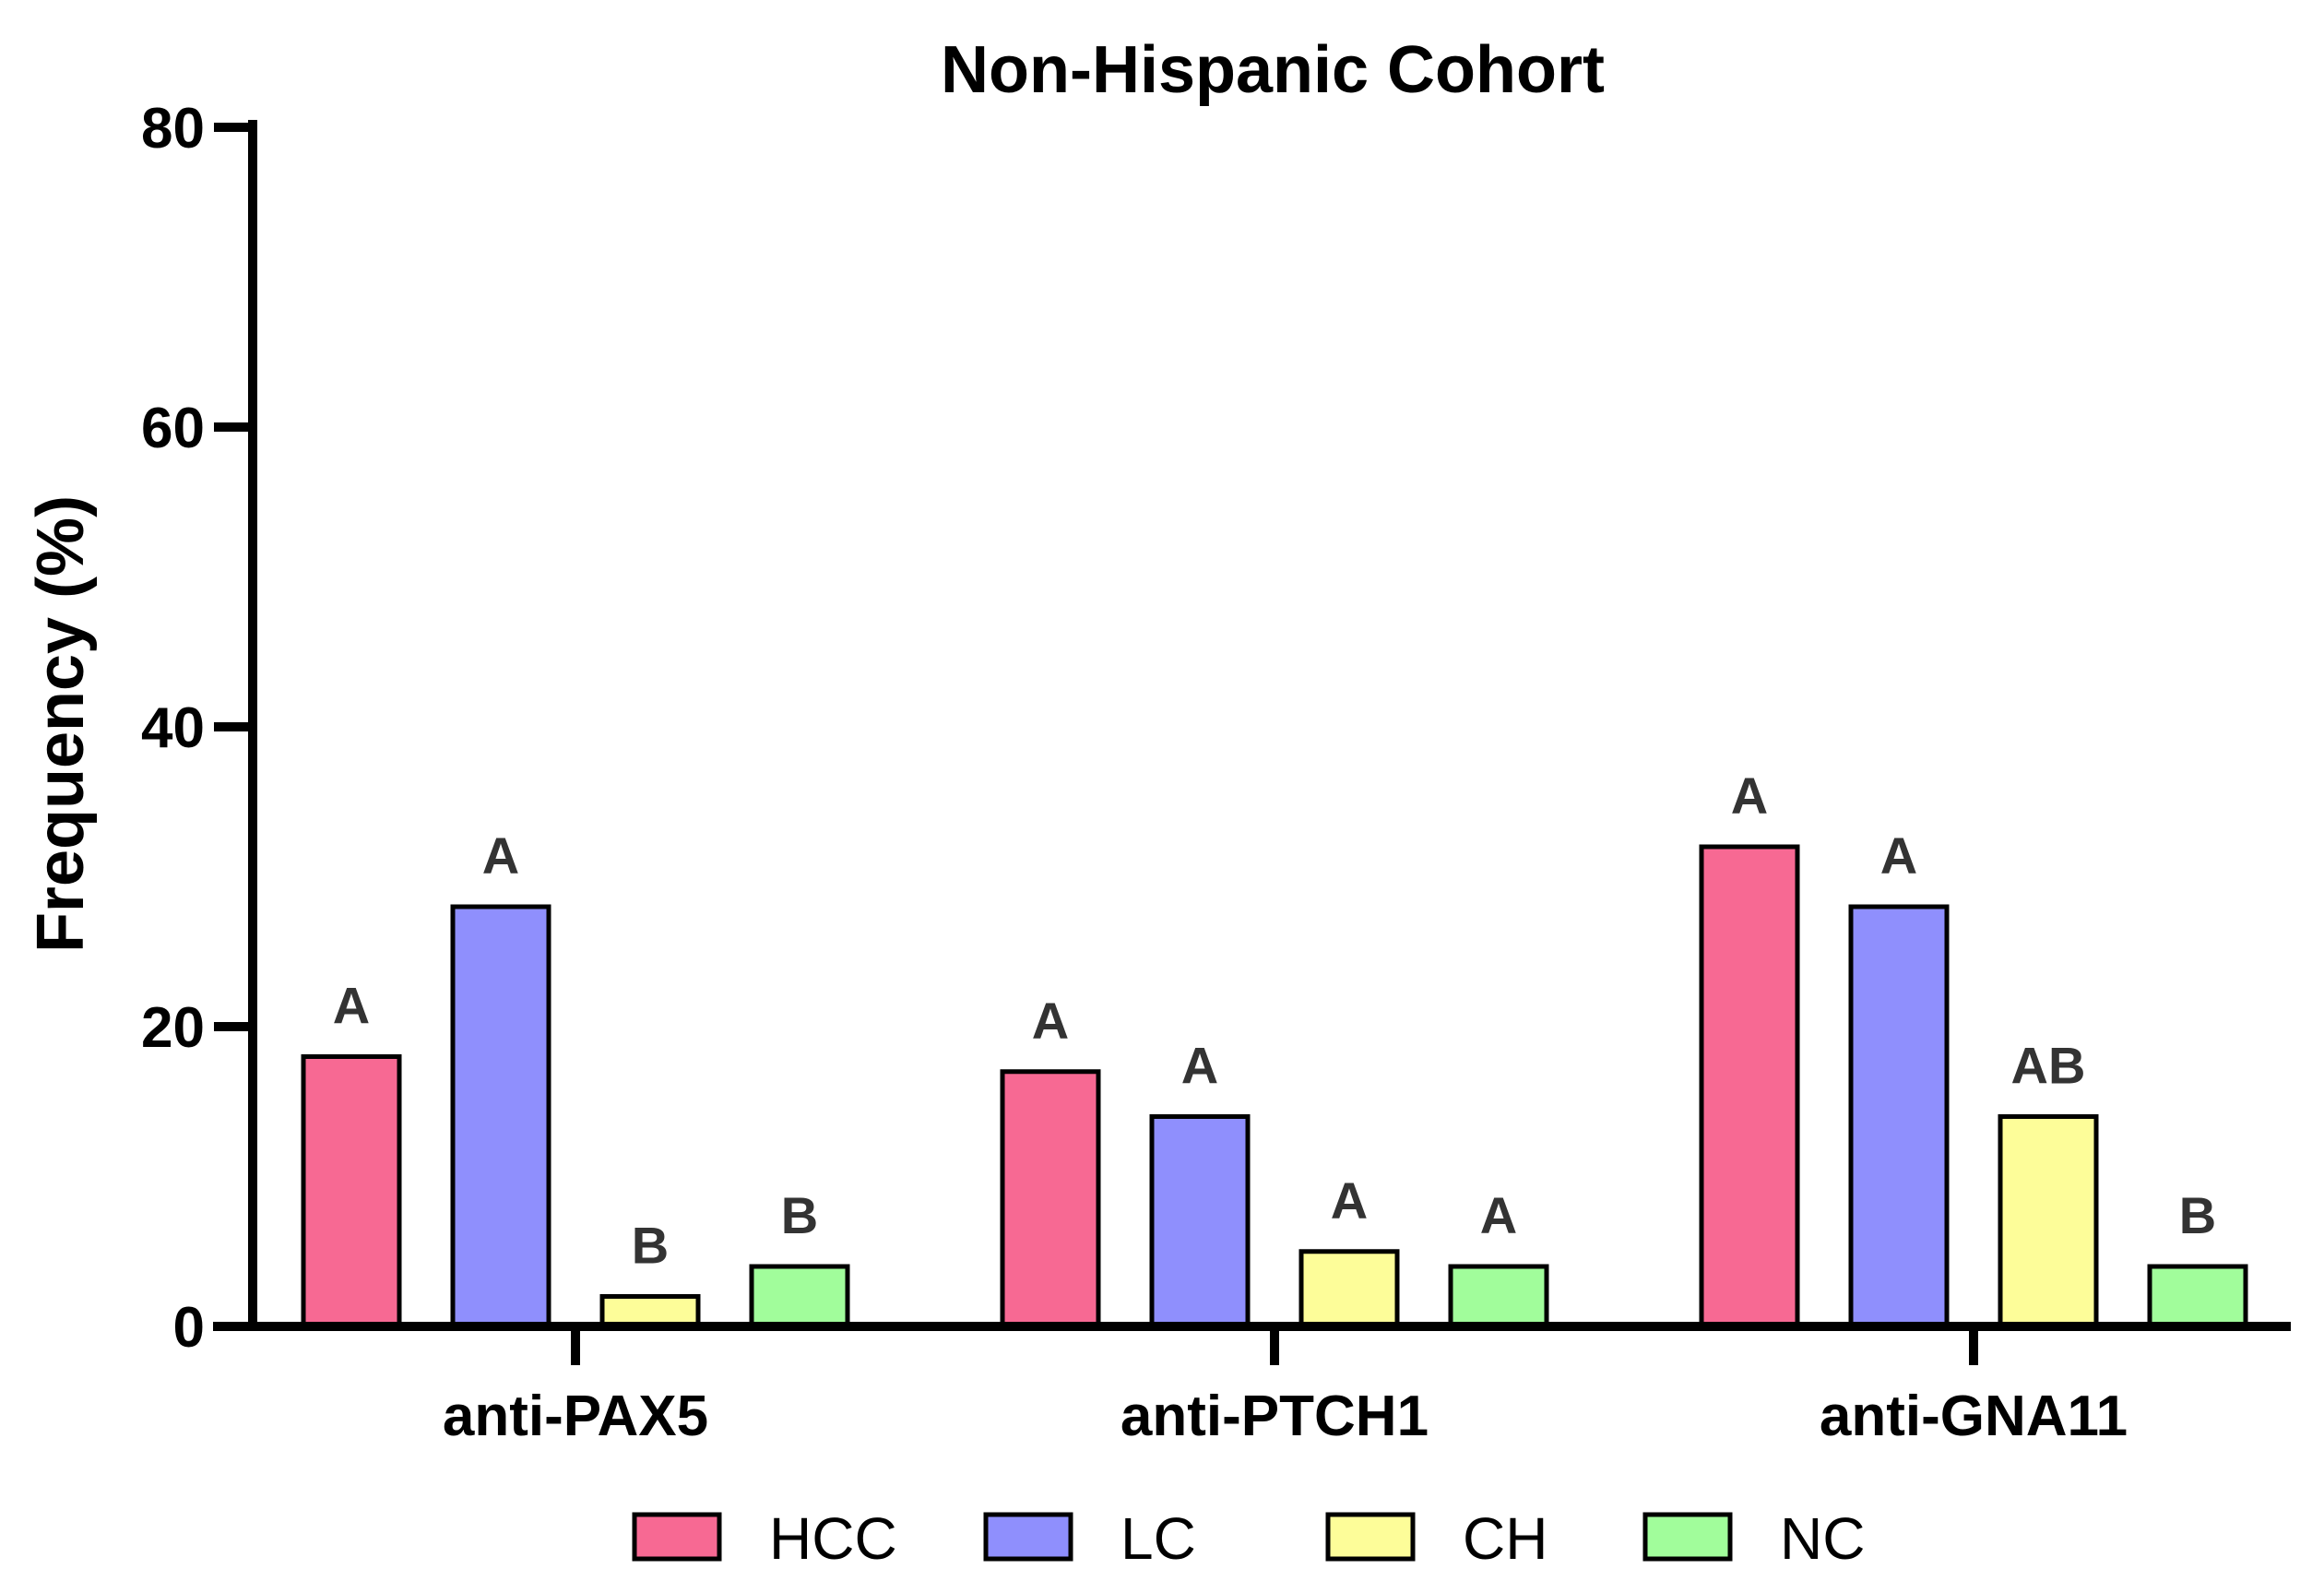 This screenshot has height=1581, width=2324. Describe the element at coordinates (1899, 1116) in the screenshot. I see `bar-lc-anti-gna11` at that location.